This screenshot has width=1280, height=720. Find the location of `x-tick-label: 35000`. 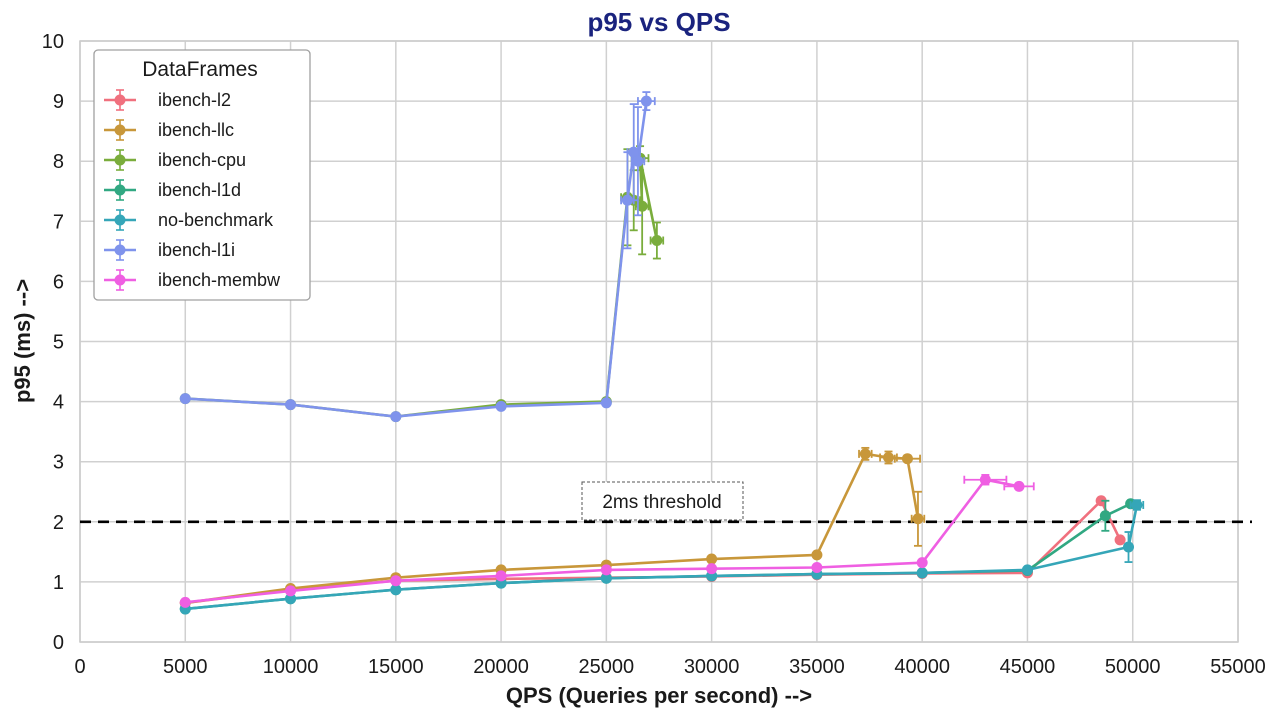

x-tick-label: 35000 is located at coordinates (817, 667).